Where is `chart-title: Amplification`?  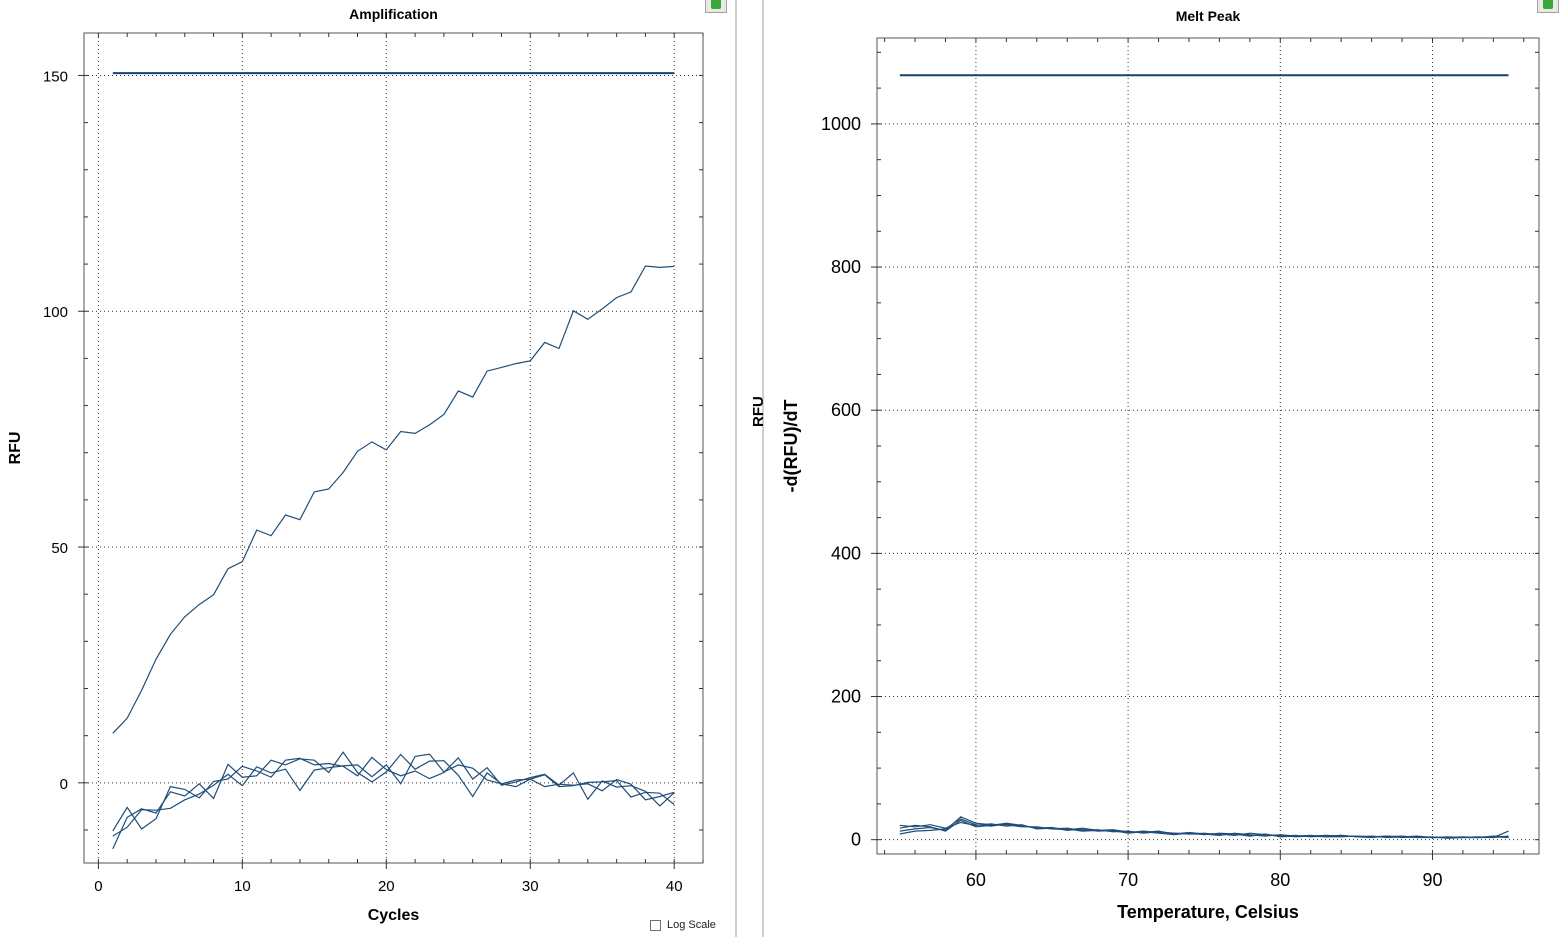
chart-title: Amplification is located at coordinates (393, 14).